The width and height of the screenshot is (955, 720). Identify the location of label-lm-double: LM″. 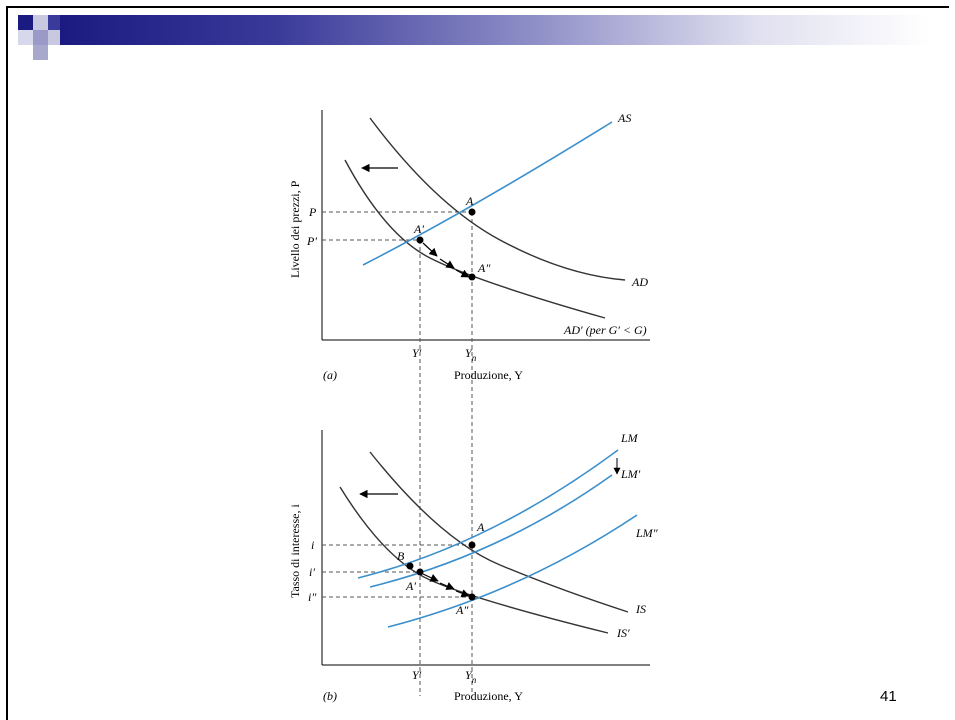
(647, 533).